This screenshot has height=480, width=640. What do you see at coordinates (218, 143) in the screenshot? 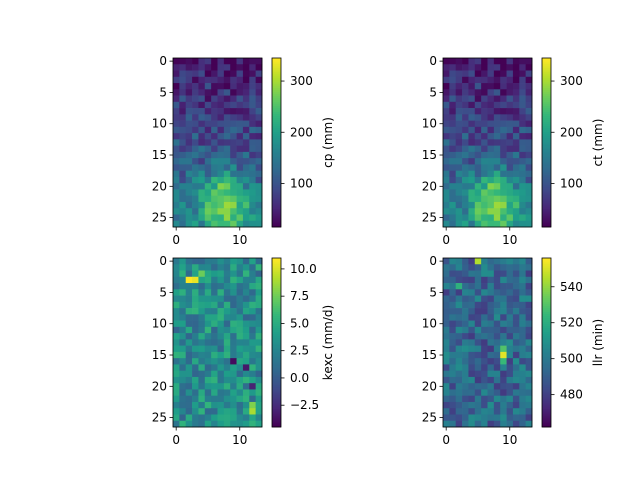
I see `heatmap-cells` at bounding box center [218, 143].